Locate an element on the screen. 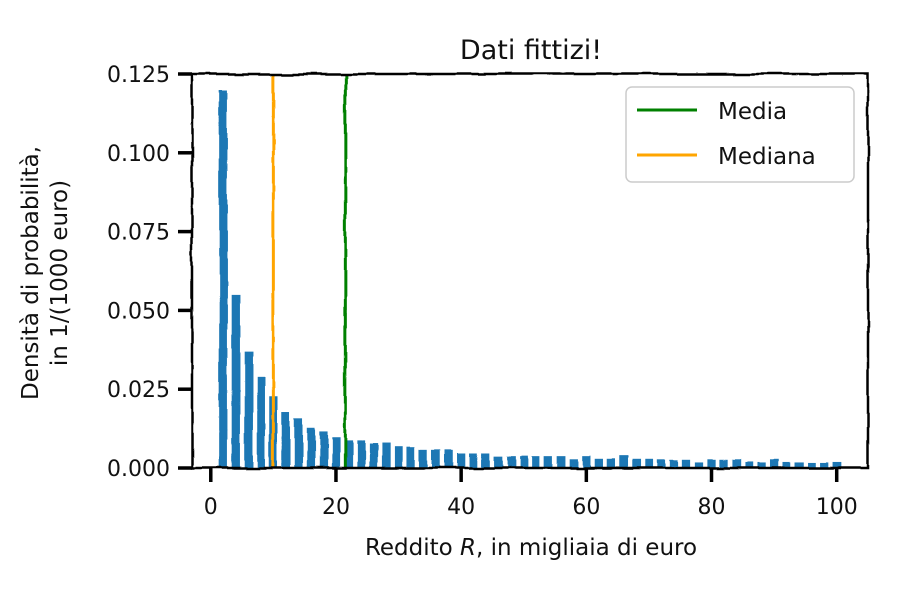  x-tick-label: 60 is located at coordinates (586, 507).